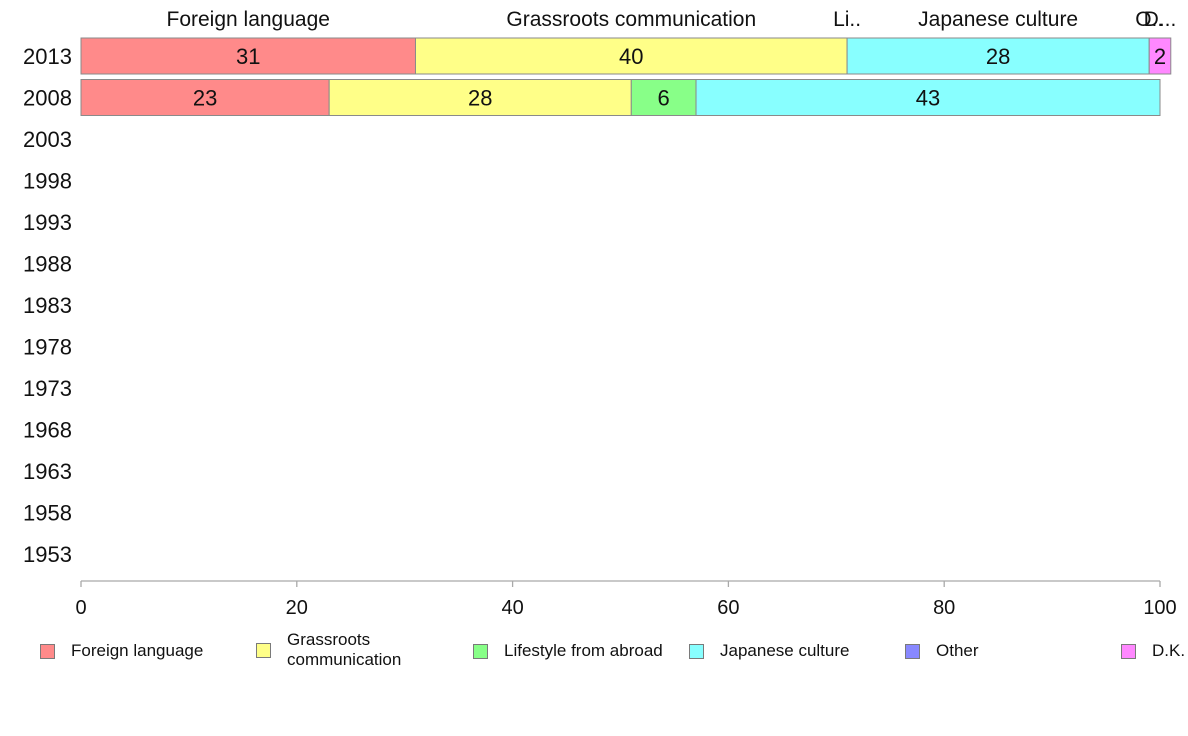 This screenshot has width=1188, height=736. I want to click on legend-item: Japanese culture, so click(769, 651).